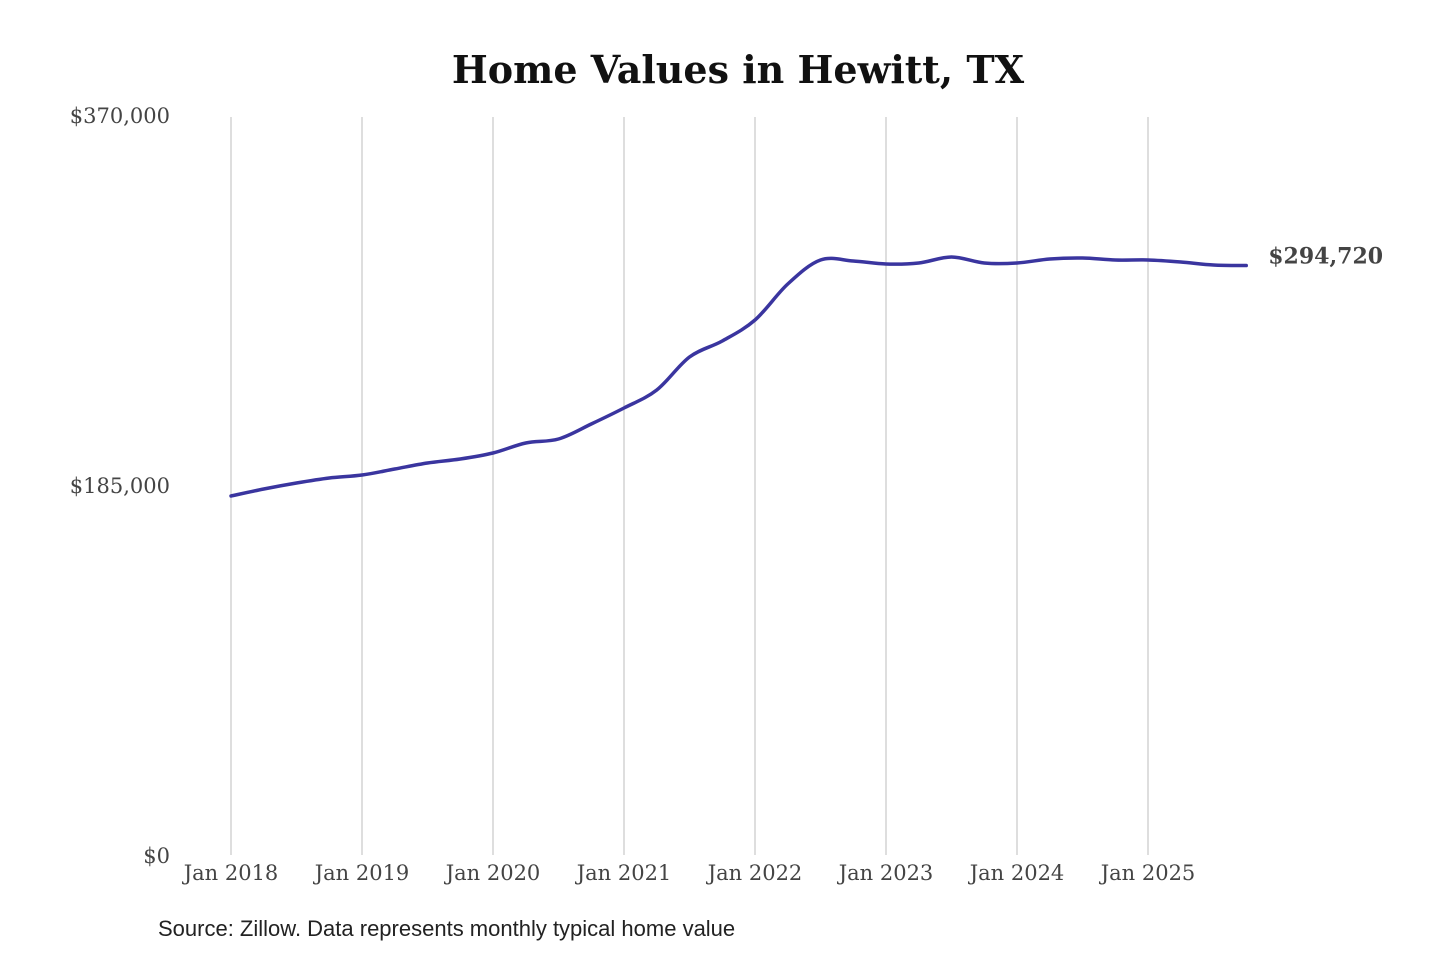  I want to click on x-tick-label: Jan 2020, so click(492, 873).